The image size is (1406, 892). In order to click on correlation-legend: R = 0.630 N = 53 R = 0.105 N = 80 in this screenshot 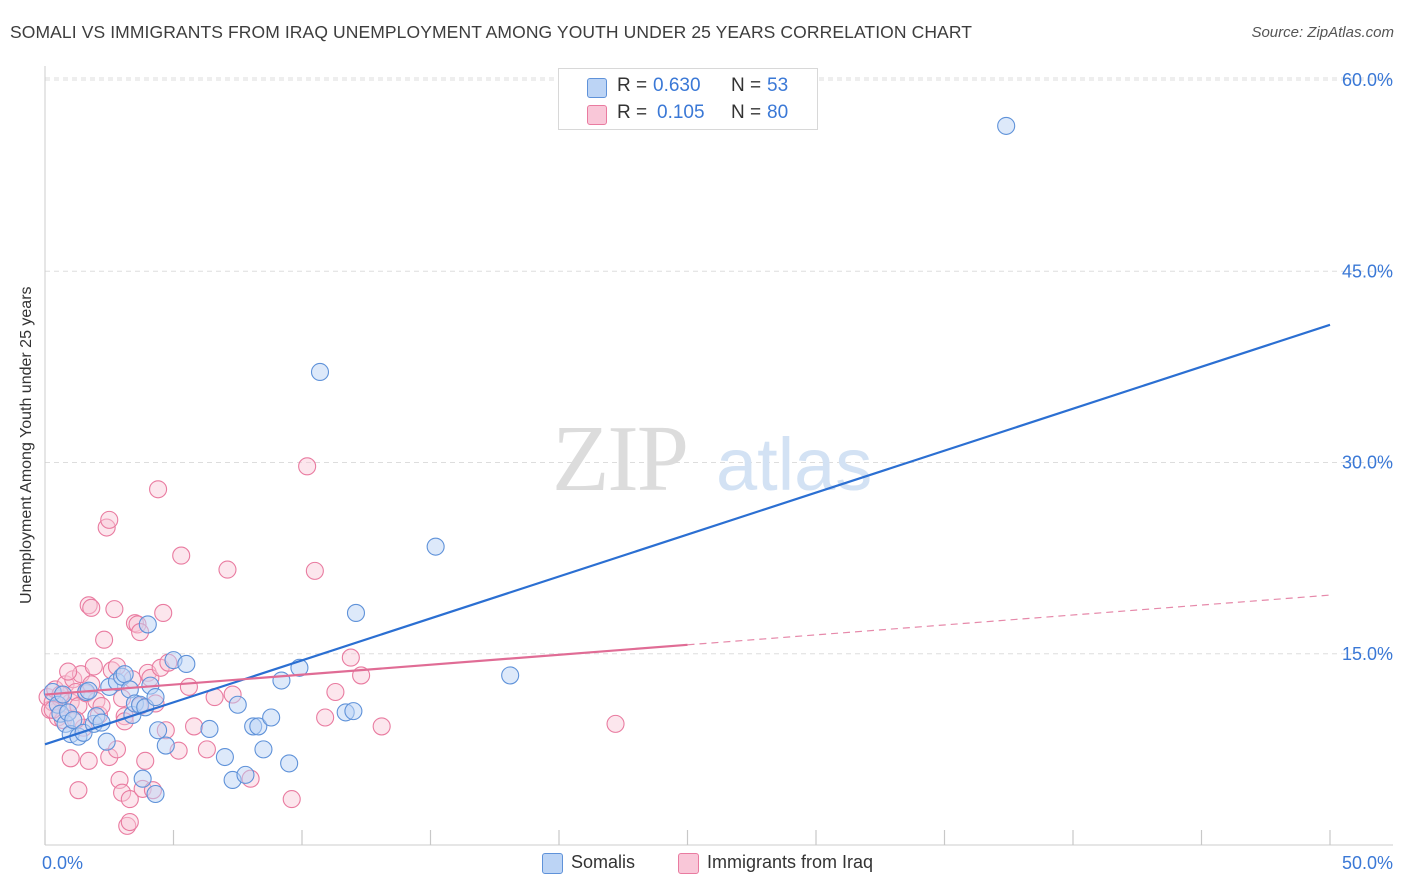, I will do `click(688, 99)`.